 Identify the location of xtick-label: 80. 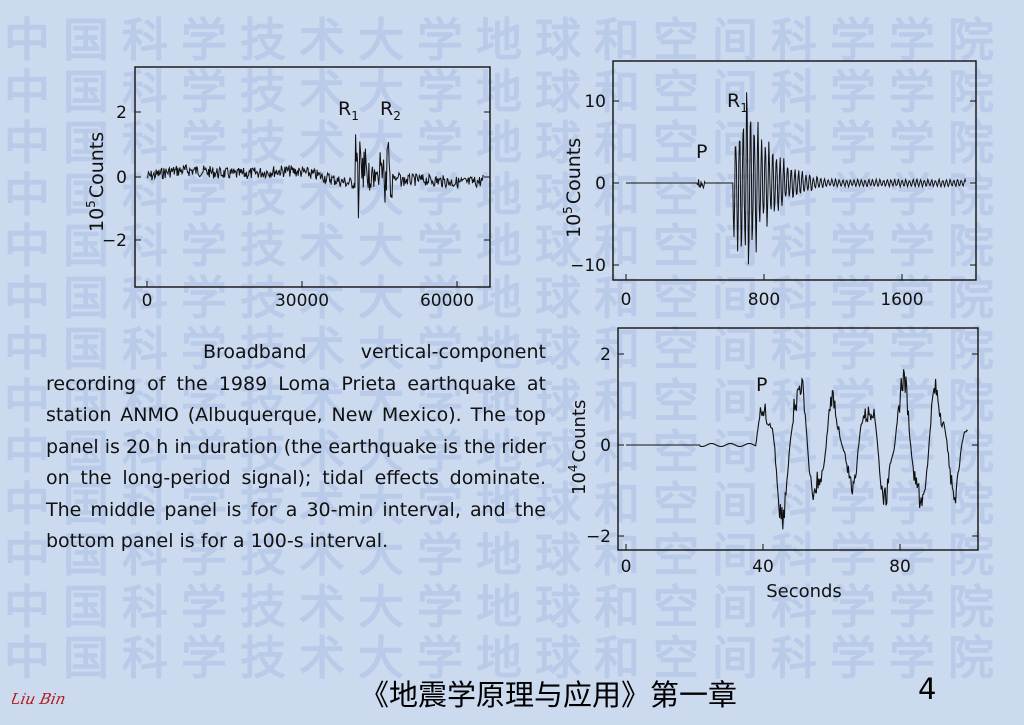
(900, 567).